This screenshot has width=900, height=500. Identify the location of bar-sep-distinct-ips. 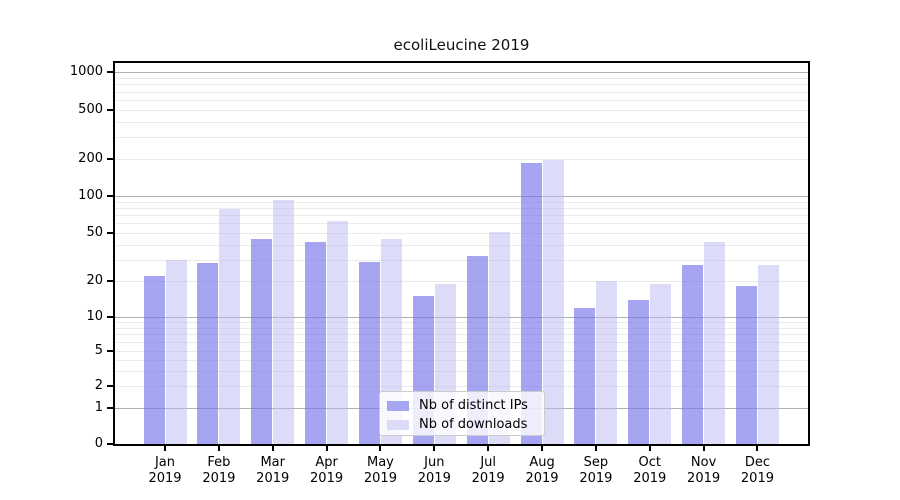
(585, 375).